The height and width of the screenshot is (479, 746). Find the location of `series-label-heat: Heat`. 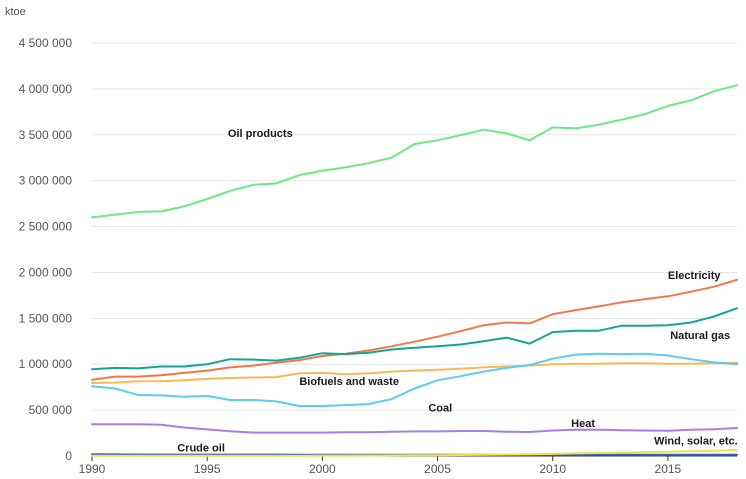

series-label-heat: Heat is located at coordinates (583, 424).